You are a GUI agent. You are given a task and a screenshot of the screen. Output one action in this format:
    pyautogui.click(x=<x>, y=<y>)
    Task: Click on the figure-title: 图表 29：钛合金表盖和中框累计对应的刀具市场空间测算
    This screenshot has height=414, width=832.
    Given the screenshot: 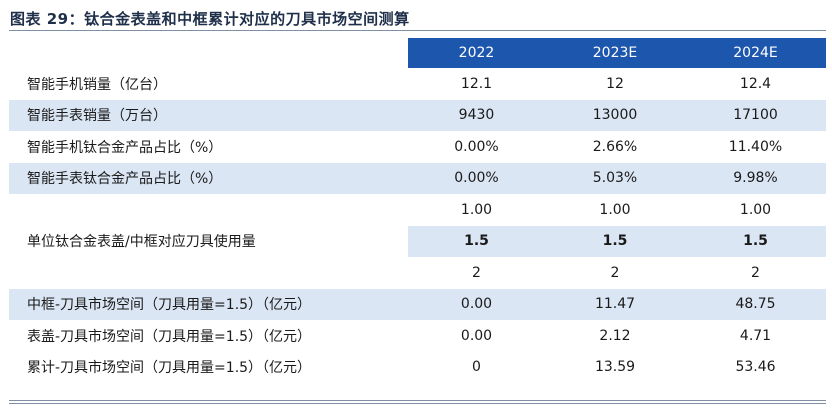 What is the action you would take?
    pyautogui.click(x=210, y=19)
    